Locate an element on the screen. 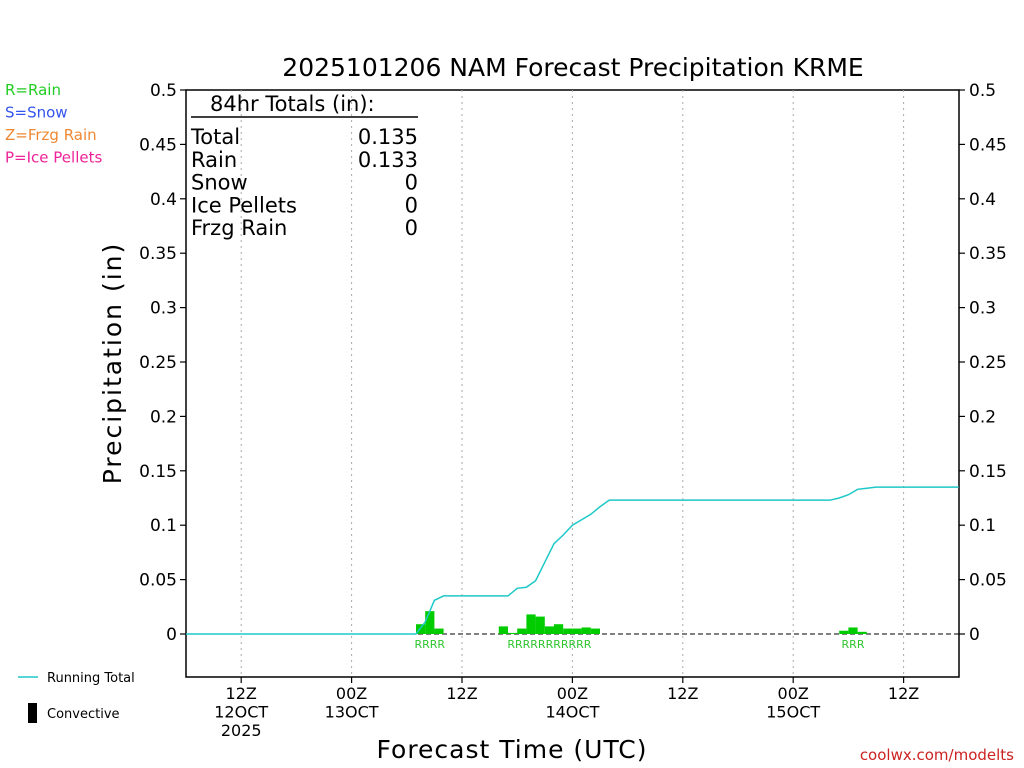 Image resolution: width=1024 pixels, height=768 pixels. y-tick-label: 0 is located at coordinates (171, 635).